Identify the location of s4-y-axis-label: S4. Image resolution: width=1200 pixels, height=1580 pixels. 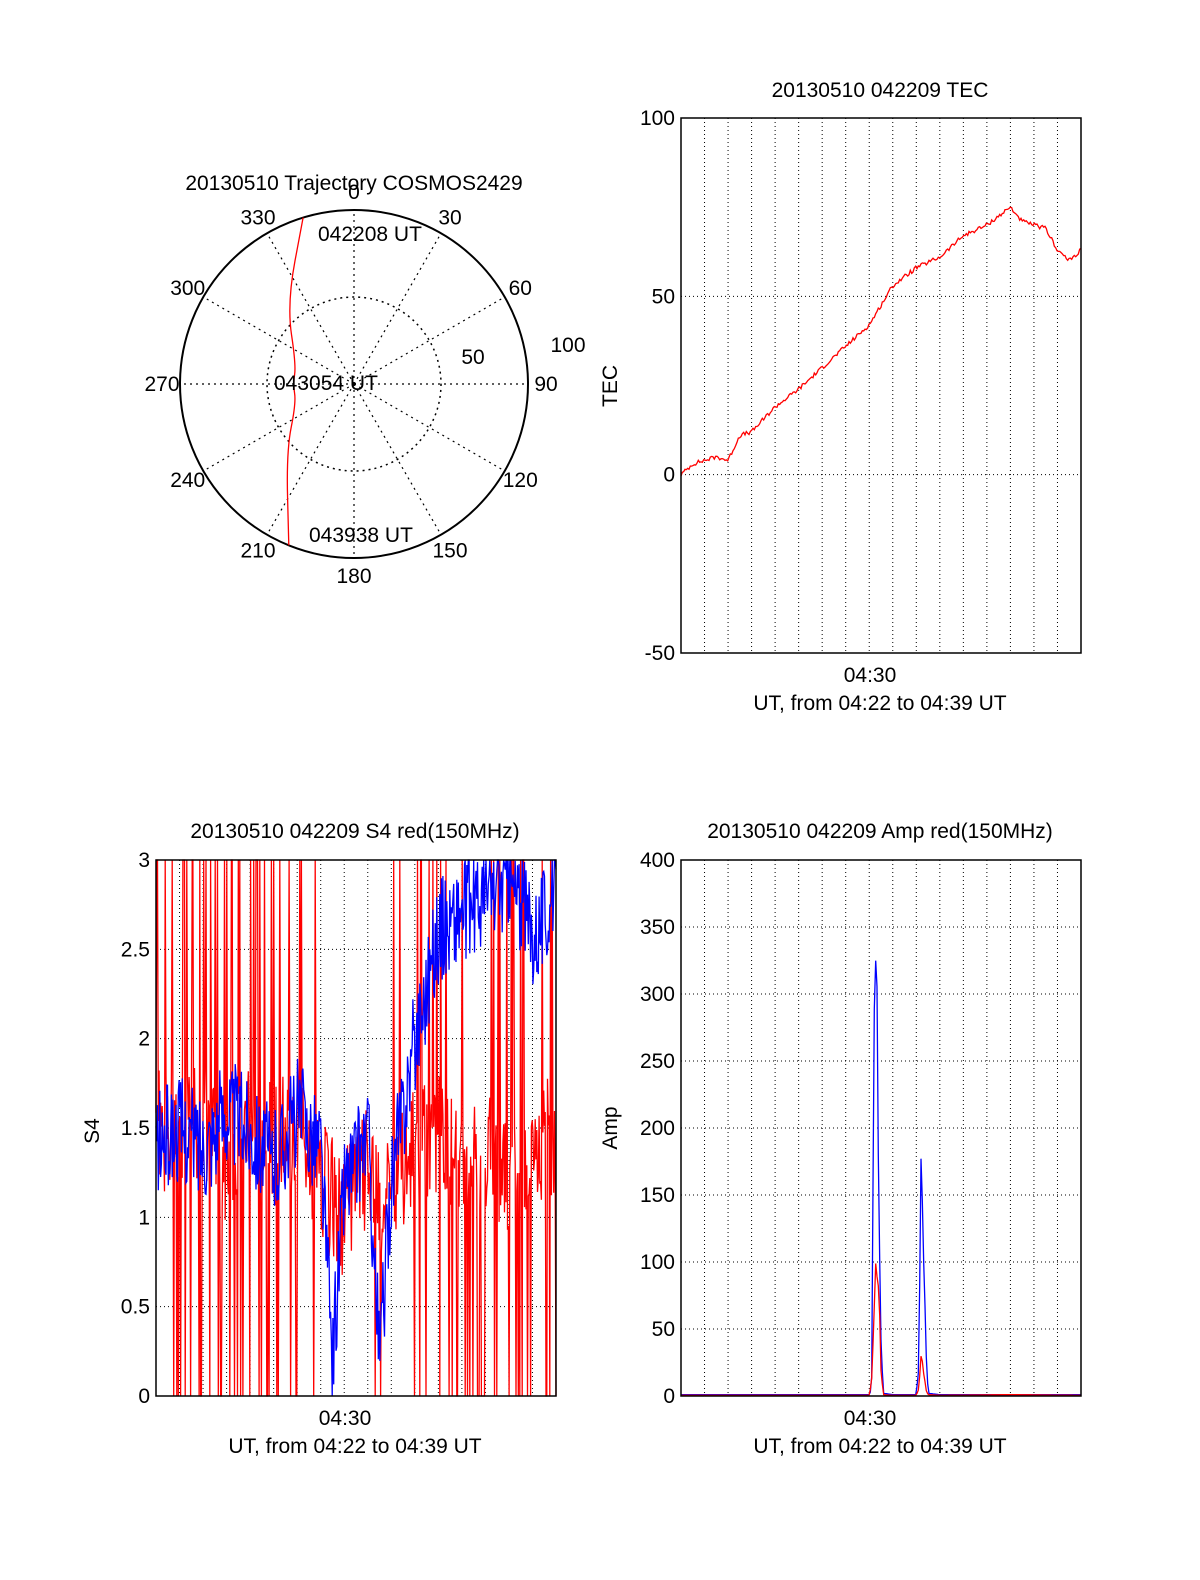
(92, 1131).